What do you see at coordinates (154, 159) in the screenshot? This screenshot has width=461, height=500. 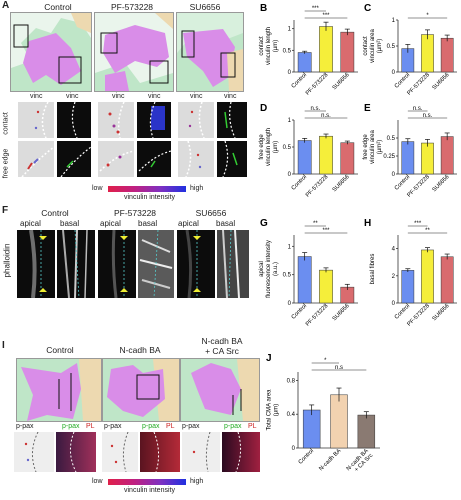 I see `panel-a-free-pf-vinc` at bounding box center [154, 159].